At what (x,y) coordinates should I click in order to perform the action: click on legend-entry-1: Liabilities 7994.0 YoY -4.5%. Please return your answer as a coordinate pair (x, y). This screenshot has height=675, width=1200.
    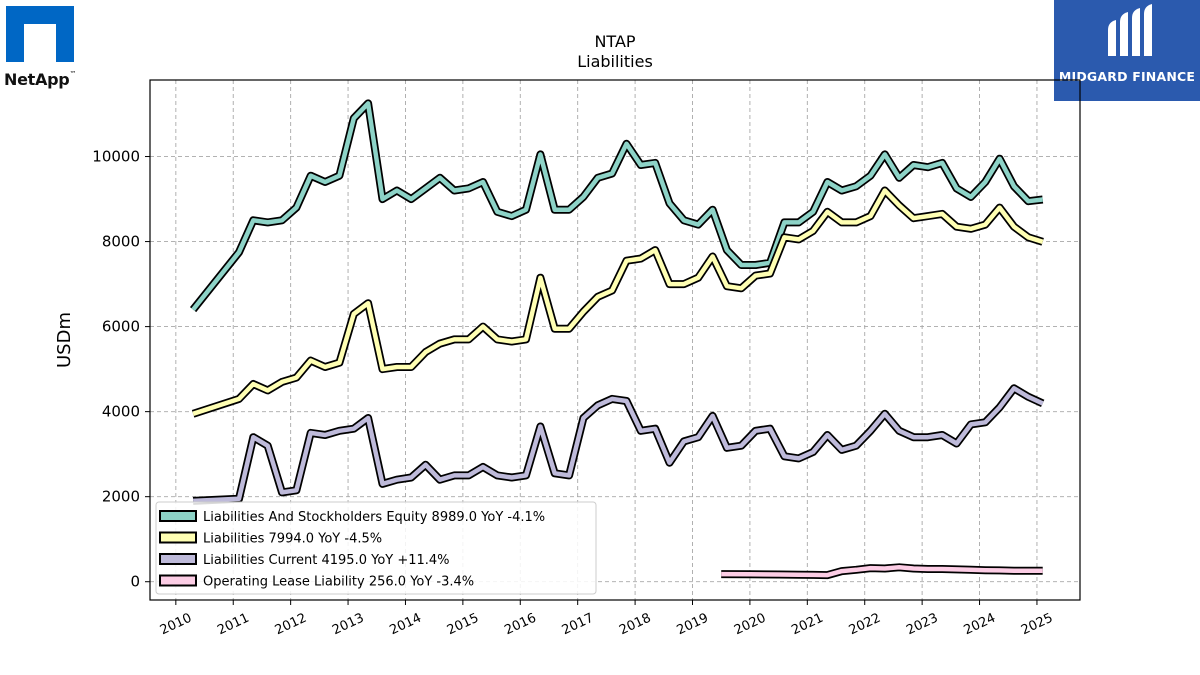
    Looking at the image, I should click on (292, 539).